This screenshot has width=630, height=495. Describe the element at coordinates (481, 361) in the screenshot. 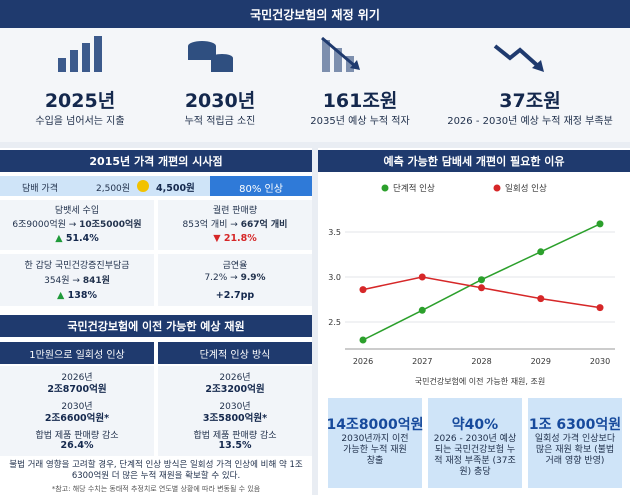

I see `x-tick-label: 2028` at that location.